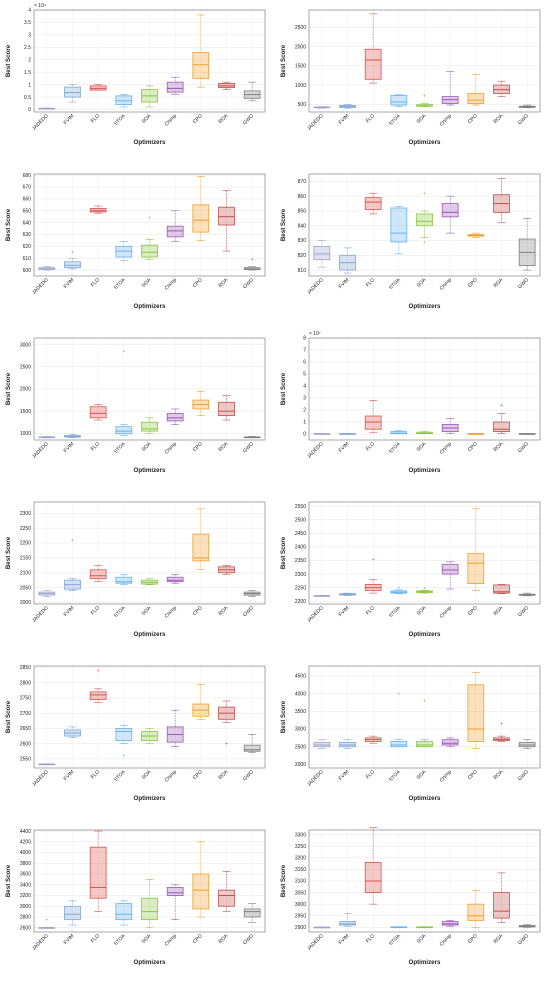 The height and width of the screenshot is (986, 550). Describe the element at coordinates (25, 683) in the screenshot. I see `ytick-label: 2800` at that location.